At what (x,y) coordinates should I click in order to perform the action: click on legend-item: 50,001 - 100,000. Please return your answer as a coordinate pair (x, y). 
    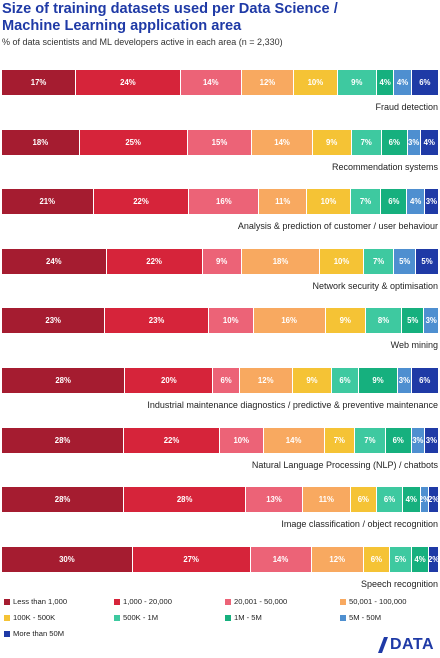
    Looking at the image, I should click on (388, 601).